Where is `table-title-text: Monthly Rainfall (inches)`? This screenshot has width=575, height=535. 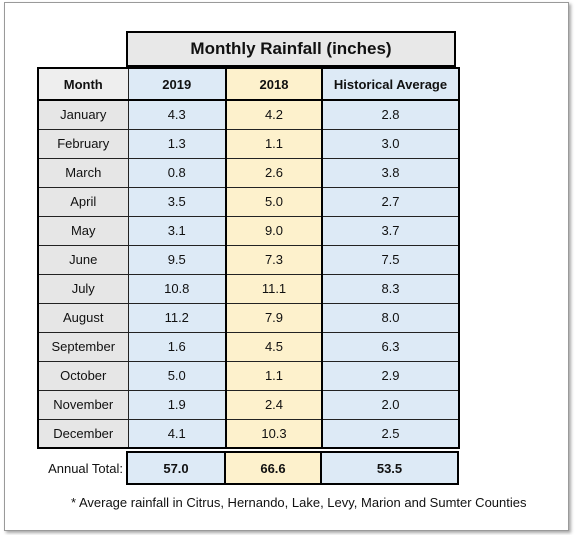 table-title-text: Monthly Rainfall (inches) is located at coordinates (291, 48).